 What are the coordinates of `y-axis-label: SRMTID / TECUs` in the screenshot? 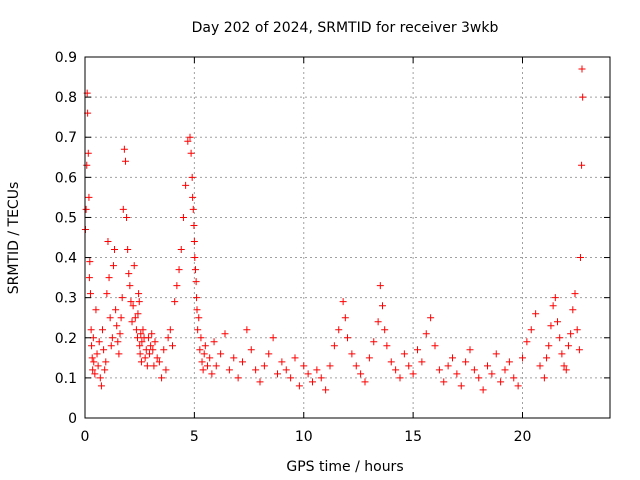 It's located at (14, 238).